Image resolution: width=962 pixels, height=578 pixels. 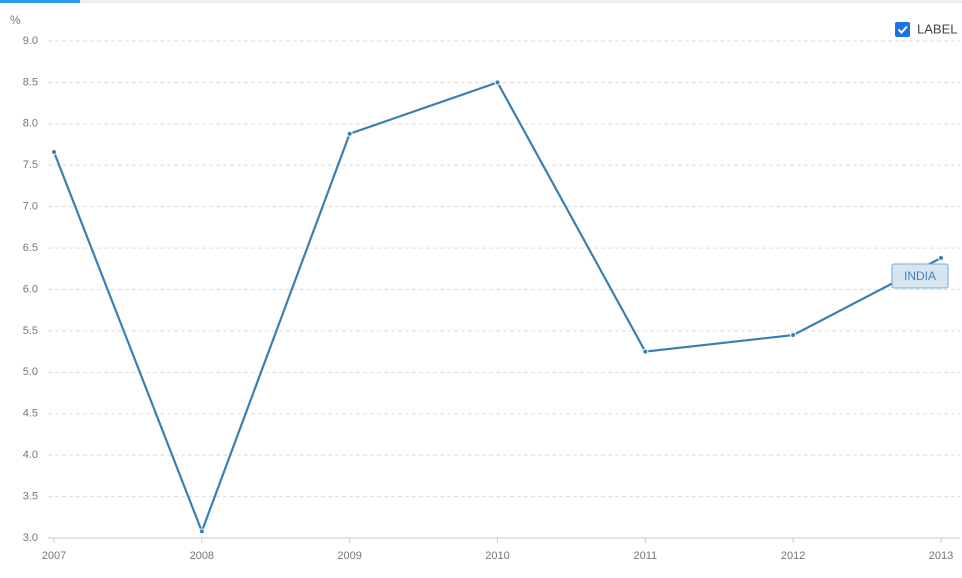 I want to click on x-tick-label: 2007, so click(x=54, y=556).